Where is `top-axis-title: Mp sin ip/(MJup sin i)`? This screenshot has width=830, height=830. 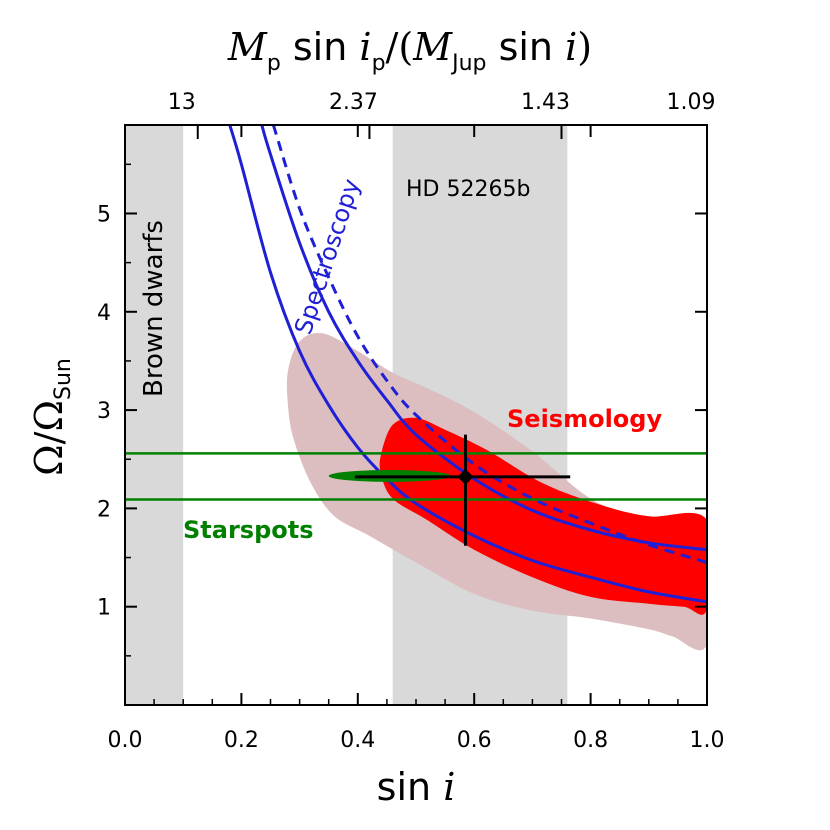 top-axis-title: Mp sin ip/(MJup sin i) is located at coordinates (409, 50).